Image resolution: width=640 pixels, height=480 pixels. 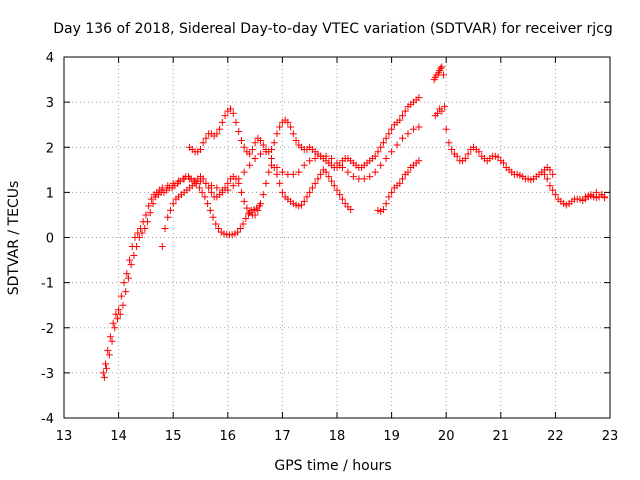 What do you see at coordinates (64, 436) in the screenshot?
I see `x-tick-label: 13` at bounding box center [64, 436].